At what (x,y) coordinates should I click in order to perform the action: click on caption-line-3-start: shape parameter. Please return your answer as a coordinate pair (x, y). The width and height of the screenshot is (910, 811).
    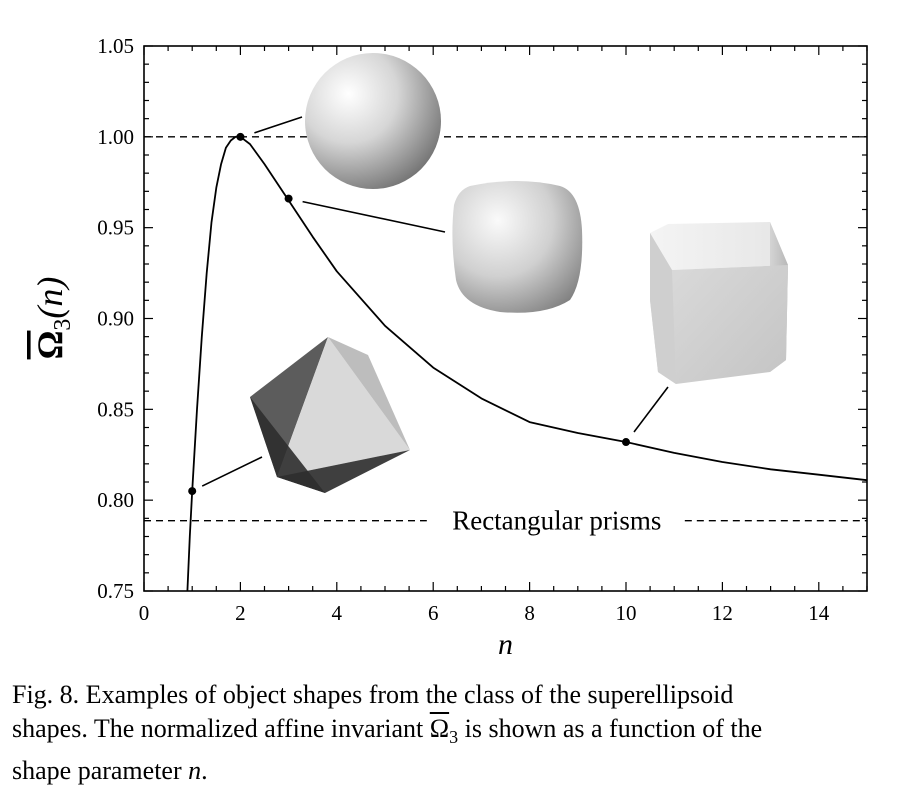
    Looking at the image, I should click on (100, 771).